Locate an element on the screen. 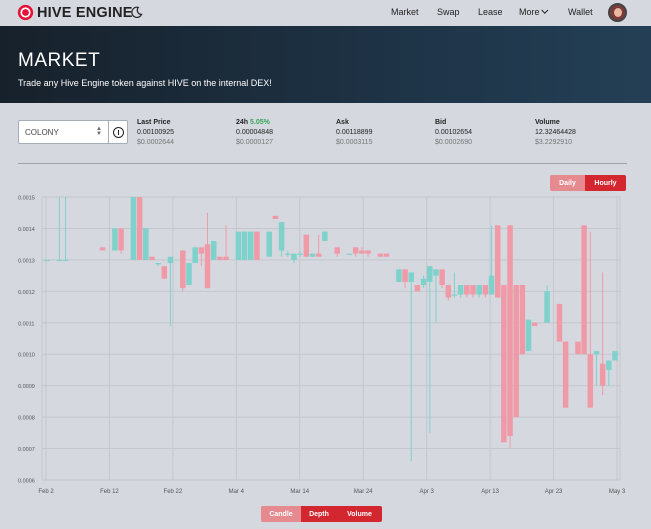 The height and width of the screenshot is (529, 651). daily-button: Daily is located at coordinates (567, 183).